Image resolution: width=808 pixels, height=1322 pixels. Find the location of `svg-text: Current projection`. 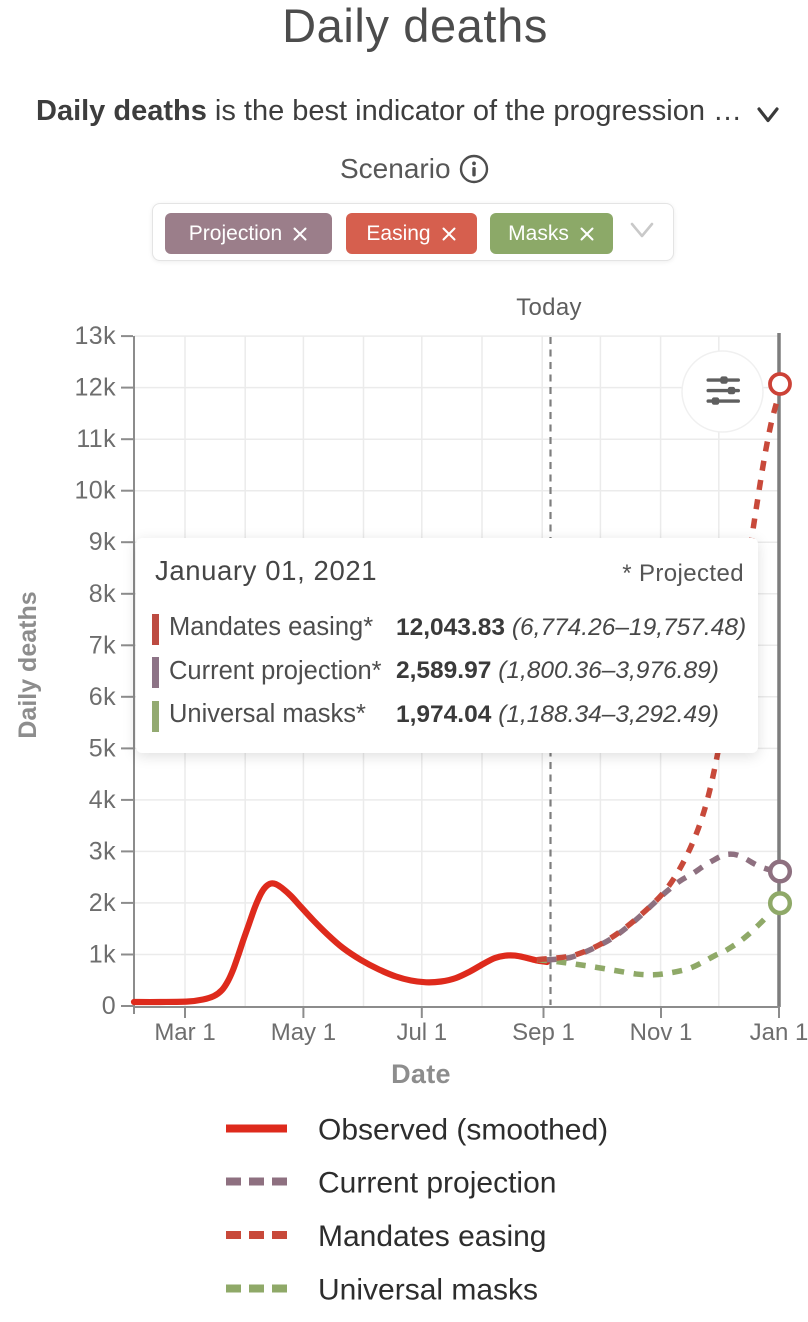

svg-text: Current projection is located at coordinates (437, 1183).